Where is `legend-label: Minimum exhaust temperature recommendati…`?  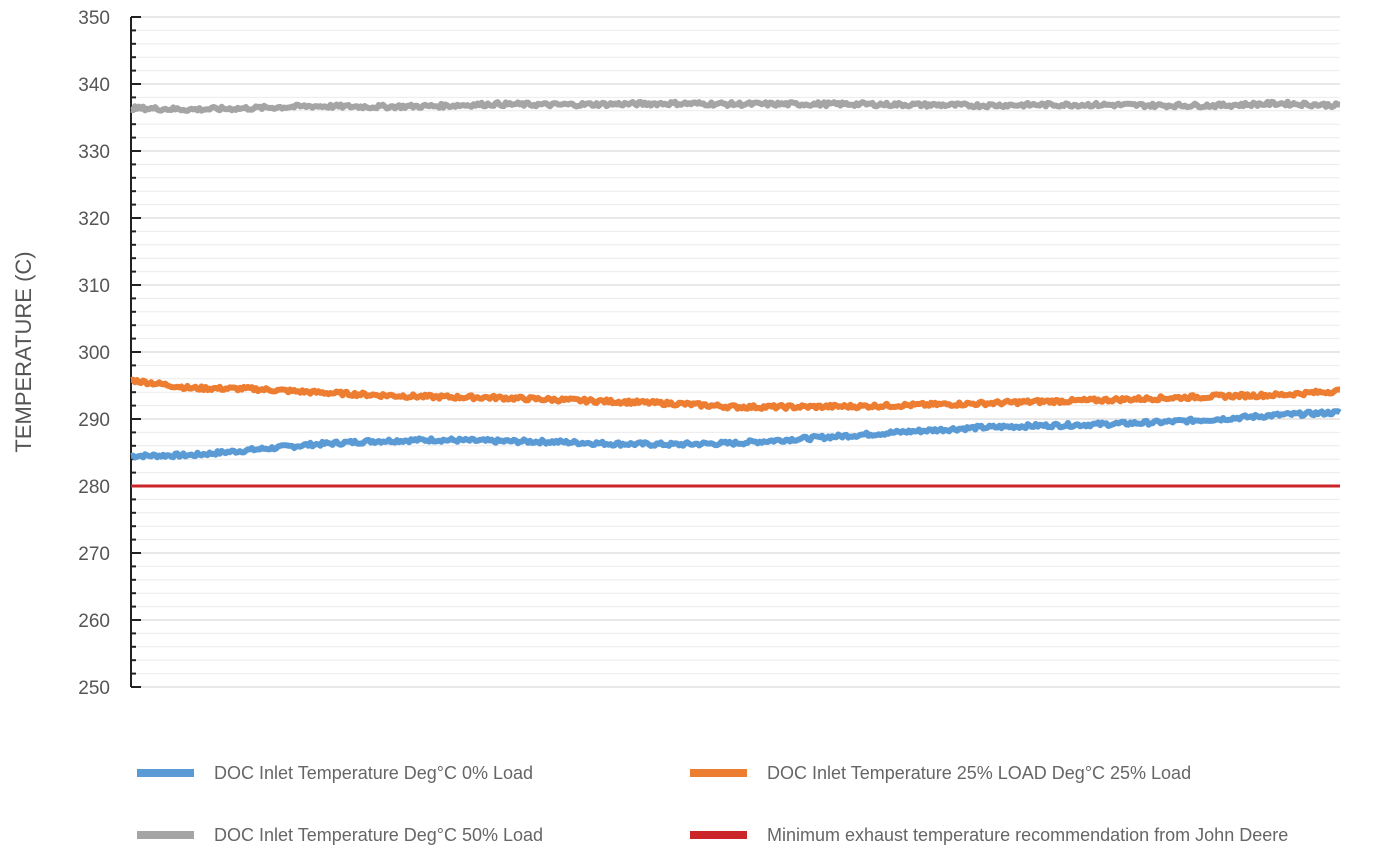 legend-label: Minimum exhaust temperature recommendati… is located at coordinates (1027, 835).